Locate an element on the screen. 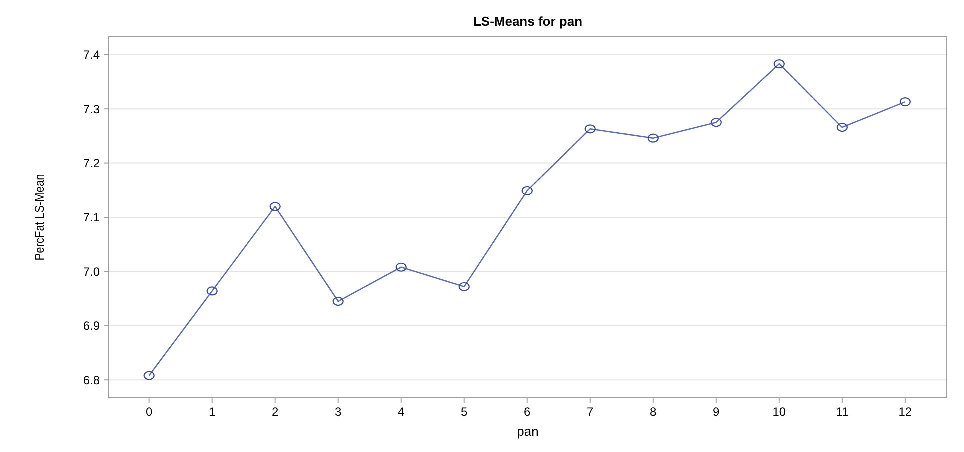 The image size is (964, 452). x-tick-label: 9 is located at coordinates (716, 412).